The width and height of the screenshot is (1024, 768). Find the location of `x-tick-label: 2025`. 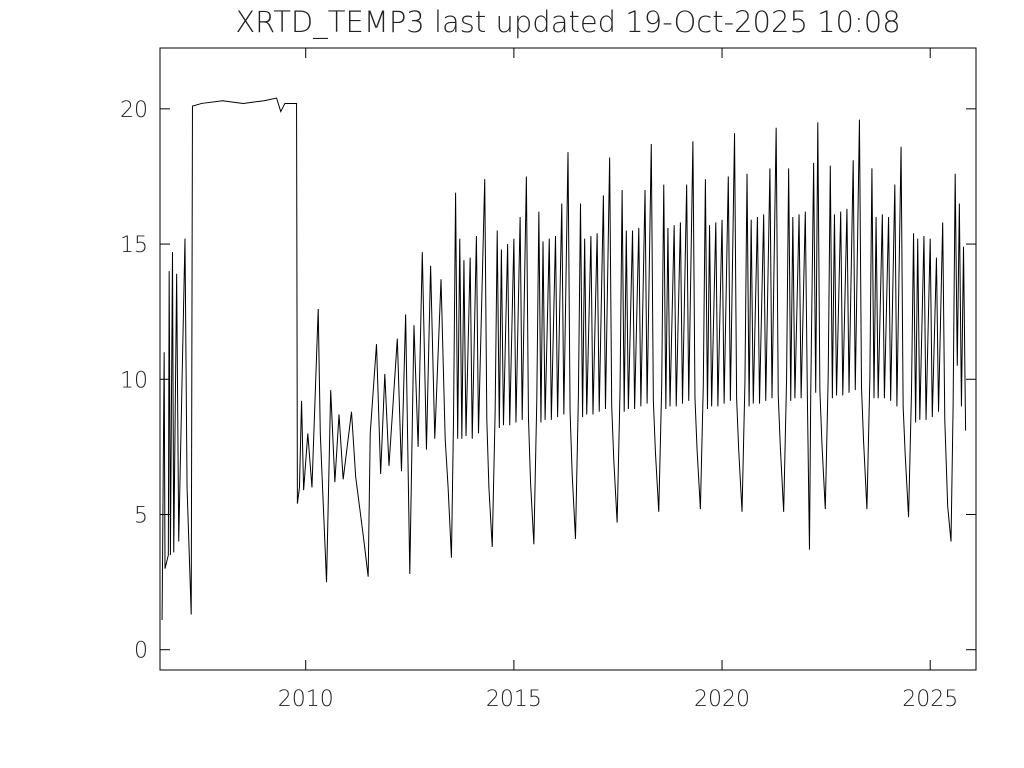

x-tick-label: 2025 is located at coordinates (930, 699).